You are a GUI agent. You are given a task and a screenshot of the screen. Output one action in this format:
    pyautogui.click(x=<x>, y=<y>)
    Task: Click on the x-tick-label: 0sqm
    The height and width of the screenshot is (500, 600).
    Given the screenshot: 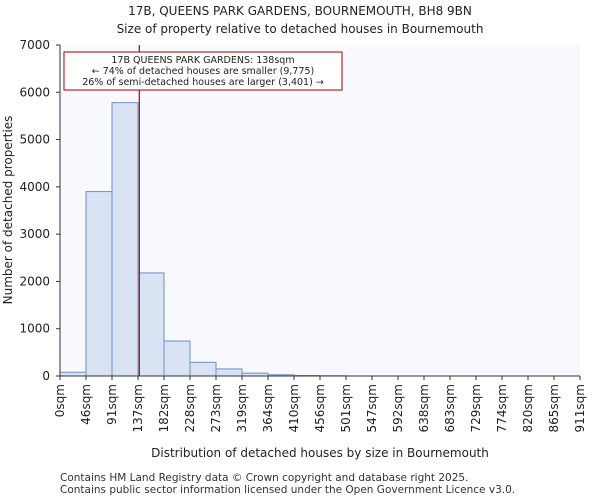 What is the action you would take?
    pyautogui.click(x=60, y=400)
    